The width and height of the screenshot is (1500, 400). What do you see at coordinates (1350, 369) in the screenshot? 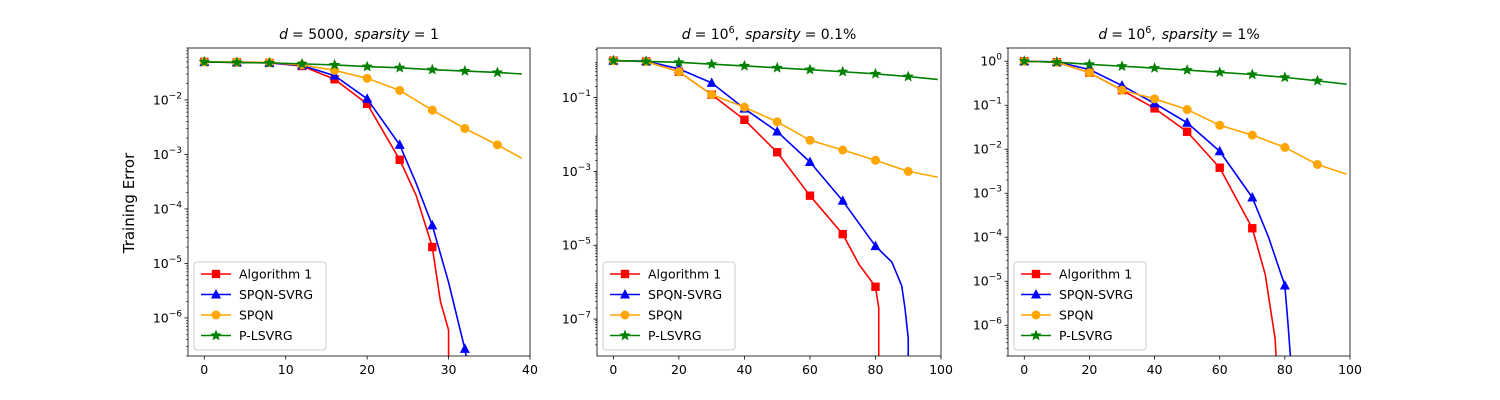
I see `x-tick-label: 100` at bounding box center [1350, 369].